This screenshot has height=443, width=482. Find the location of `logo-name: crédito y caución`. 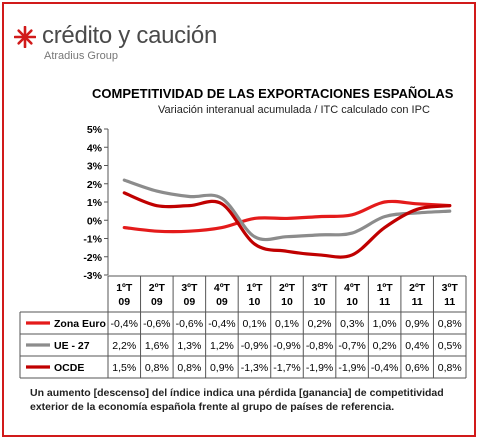

logo-name: crédito y caución is located at coordinates (129, 35).